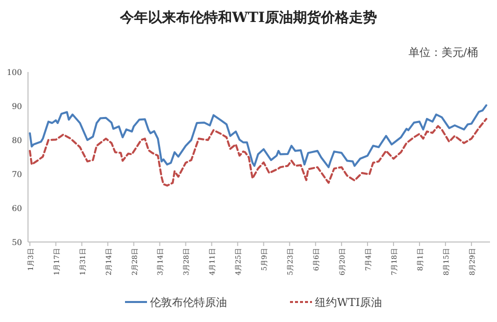 The width and height of the screenshot is (497, 322). Describe the element at coordinates (443, 52) in the screenshot. I see `text: 单位：美元/桶` at that location.